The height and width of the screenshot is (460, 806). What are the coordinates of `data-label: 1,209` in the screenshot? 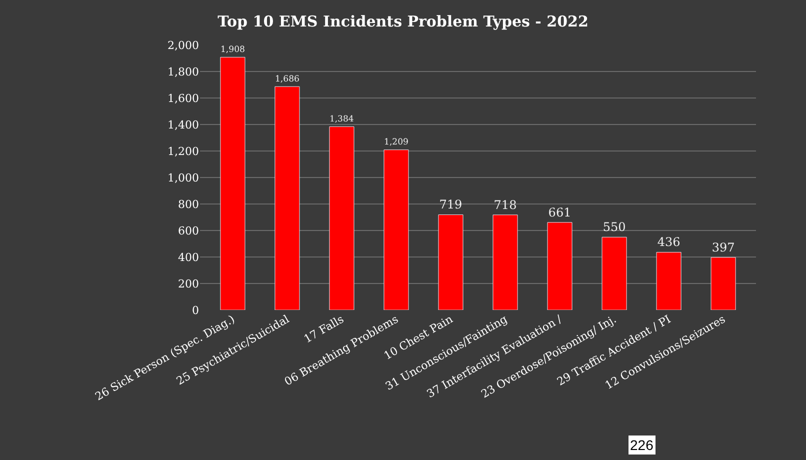 It's located at (396, 143).